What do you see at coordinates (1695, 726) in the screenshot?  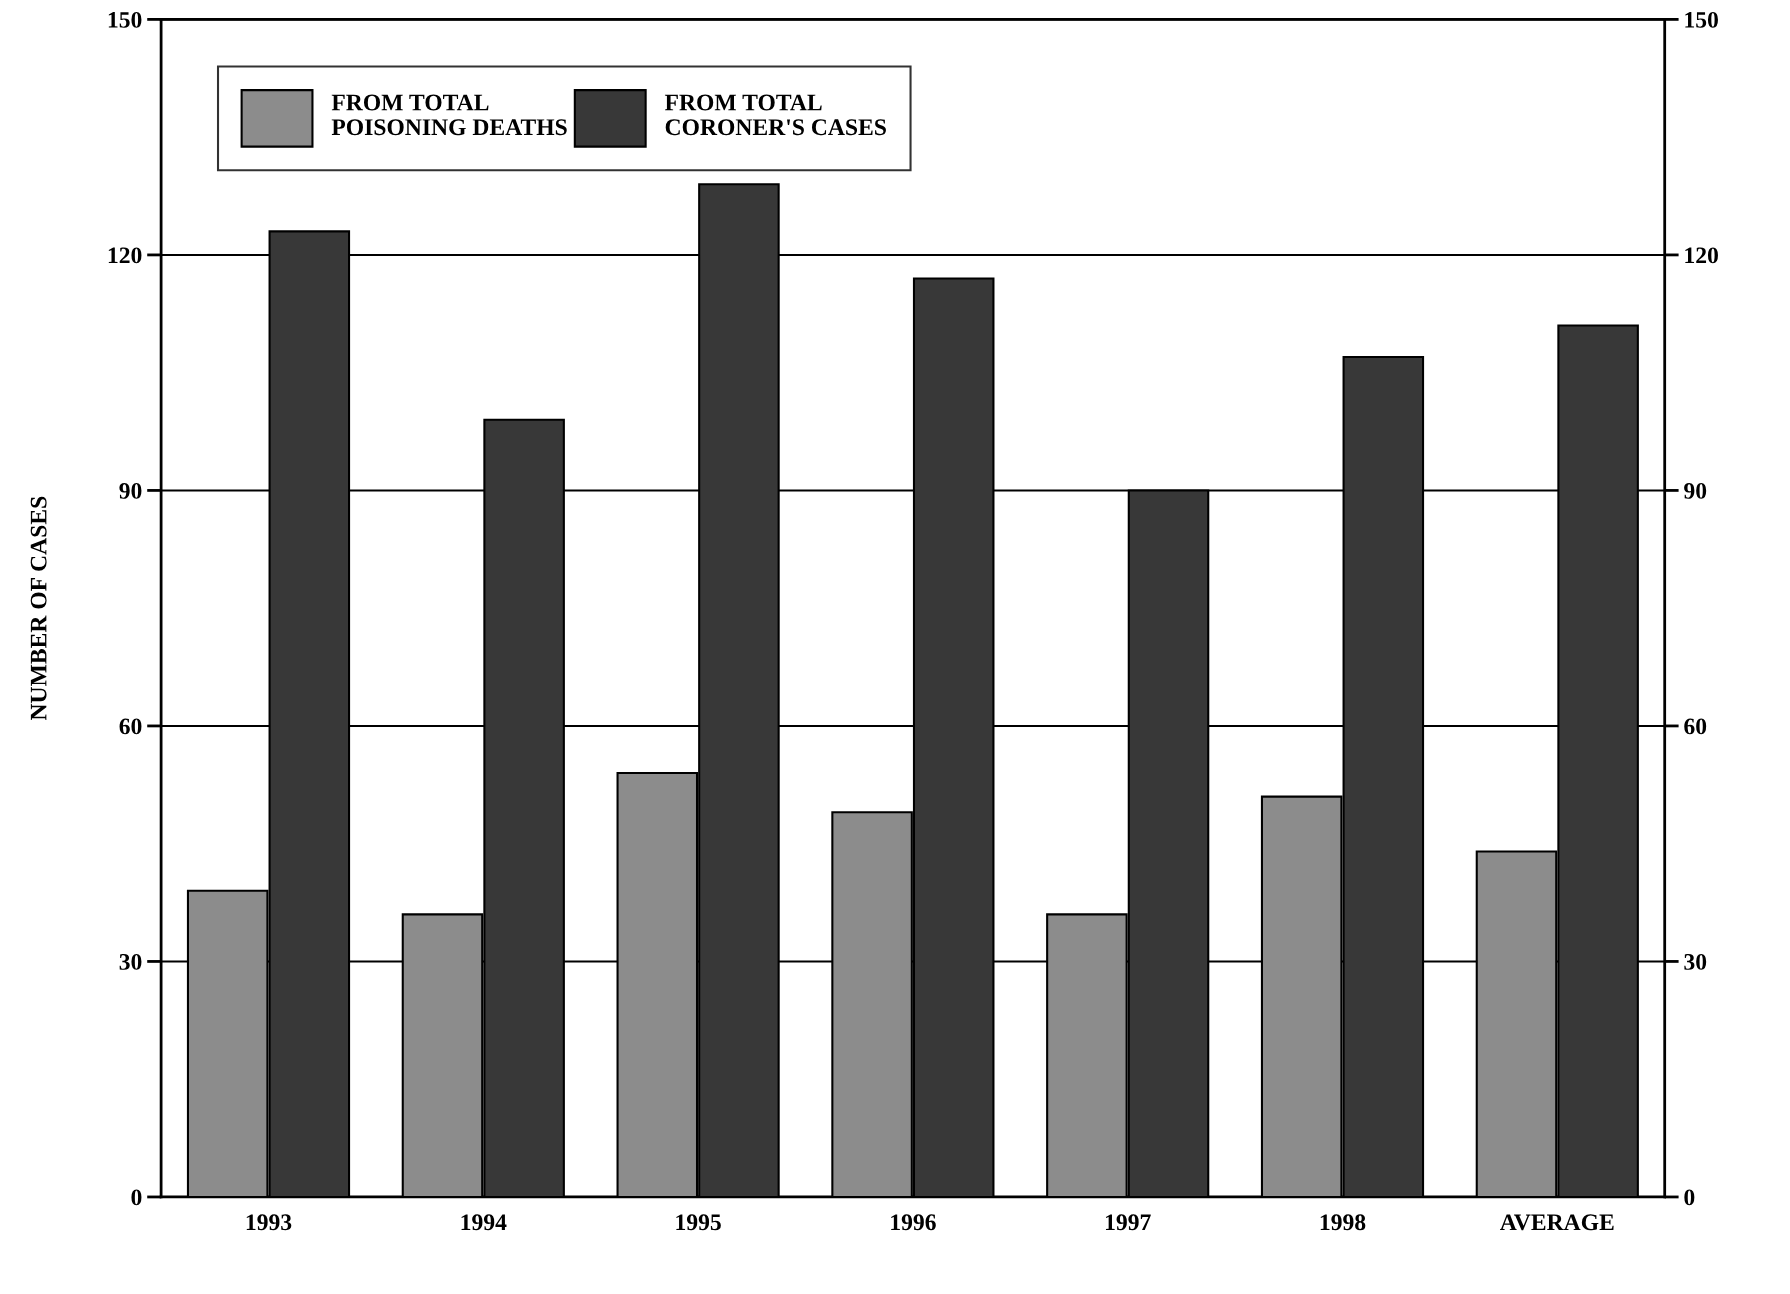 I see `y2-tick-label: 60` at bounding box center [1695, 726].